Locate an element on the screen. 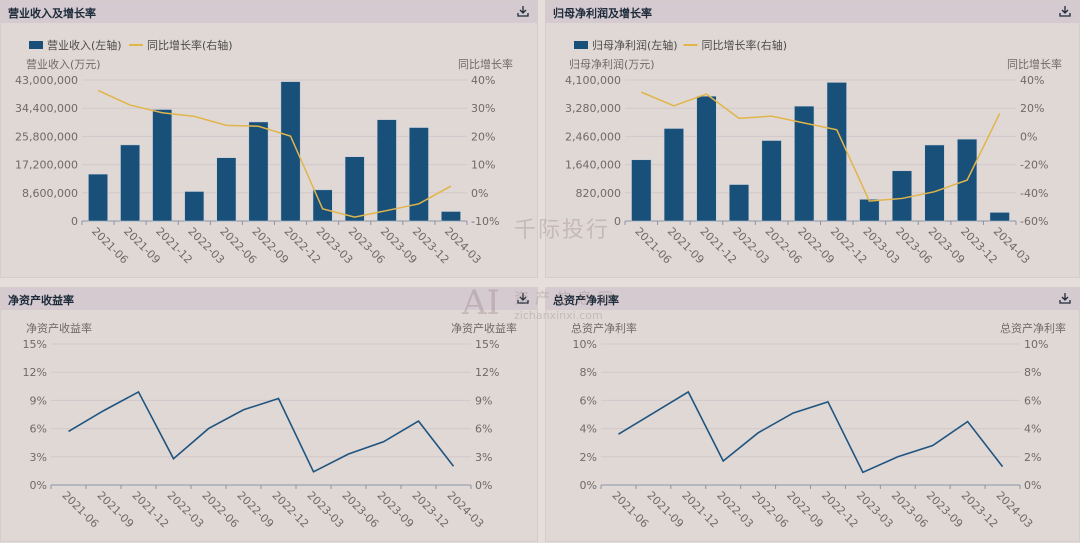 This screenshot has height=543, width=1080. y-axis-label-left: 总资产净利率 is located at coordinates (604, 328).